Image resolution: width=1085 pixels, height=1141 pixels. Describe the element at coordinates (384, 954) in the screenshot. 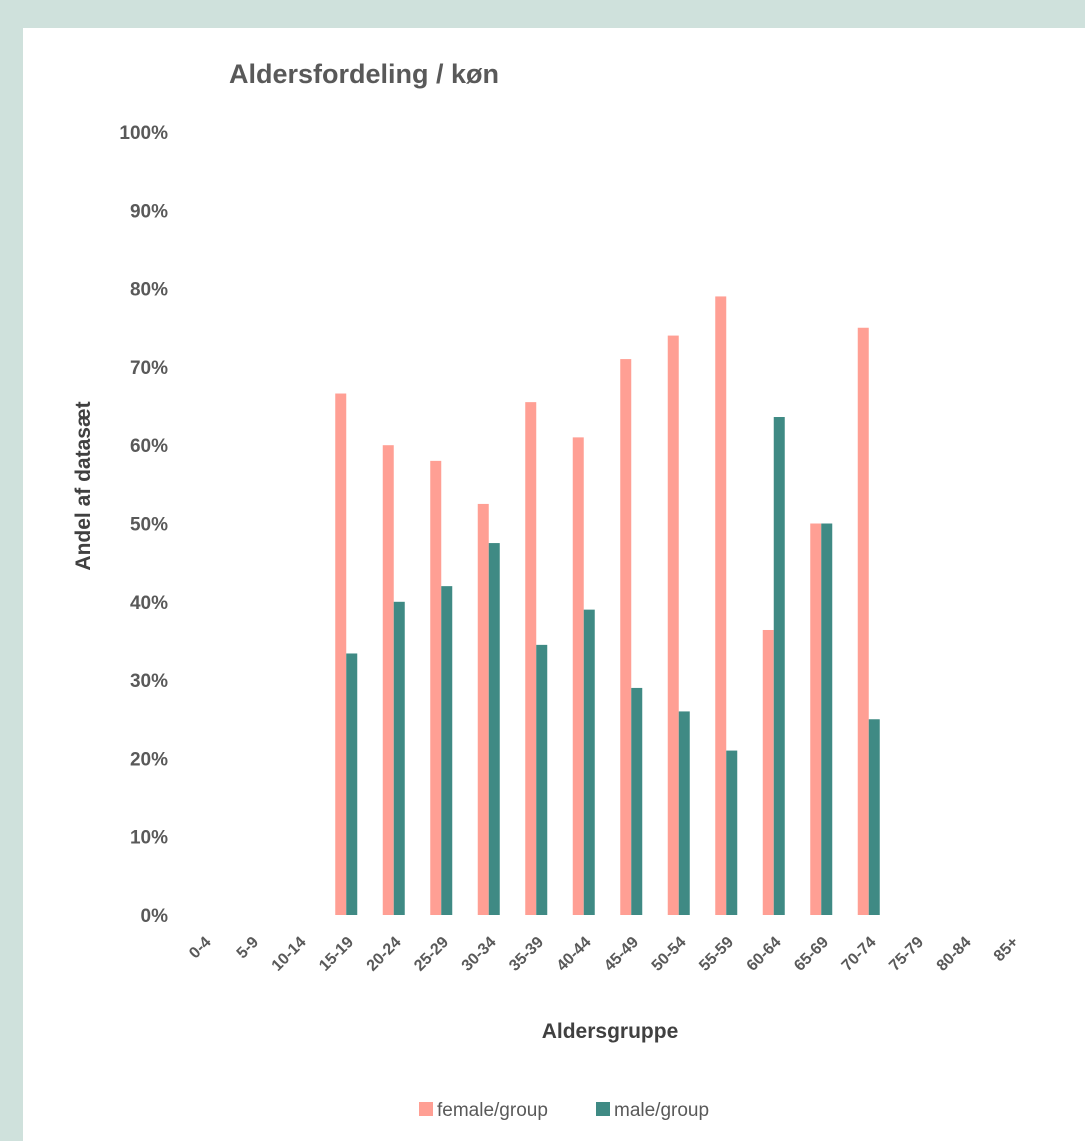

I see `x-tick-label: 20-24` at that location.